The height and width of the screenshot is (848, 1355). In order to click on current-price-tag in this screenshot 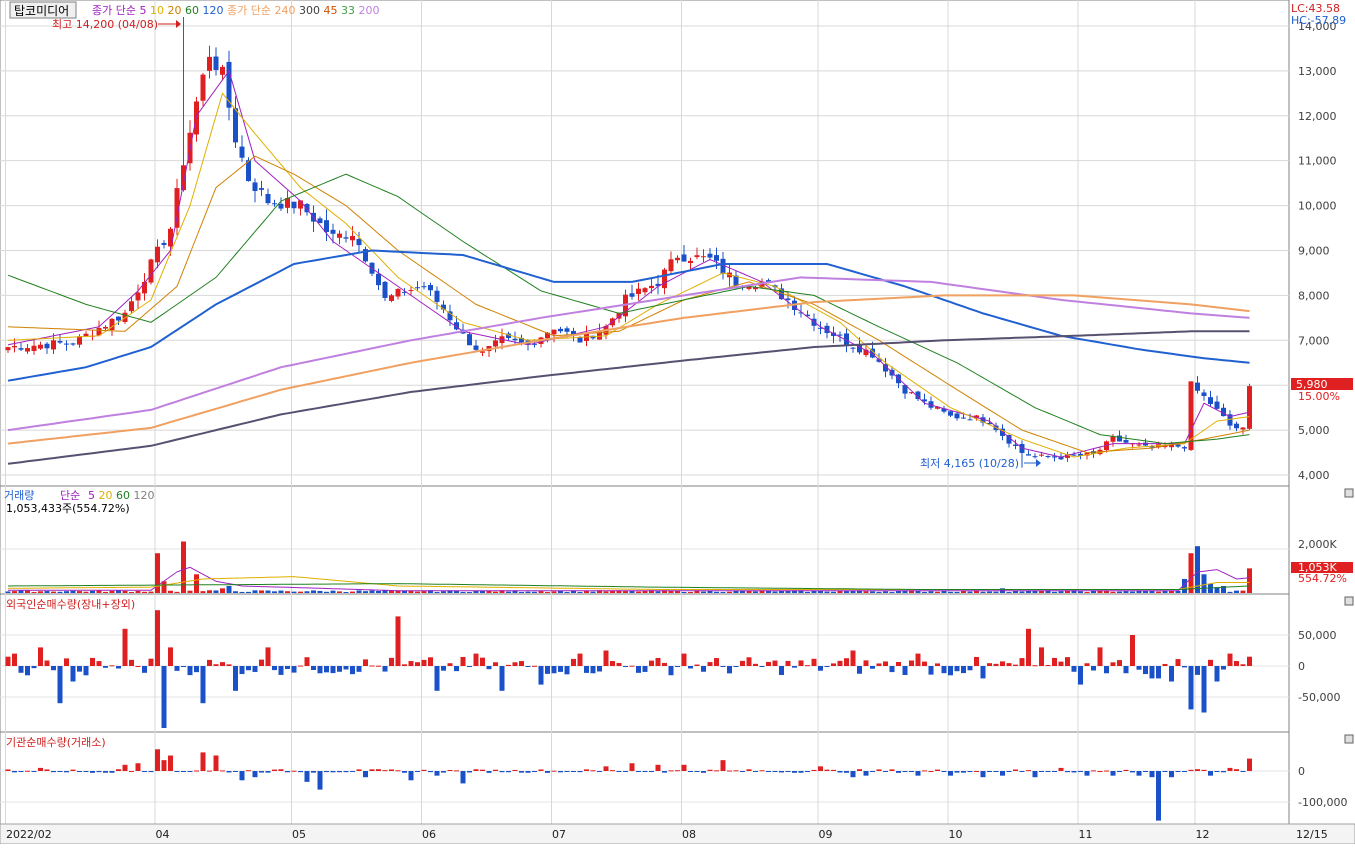, I will do `click(1322, 384)`.